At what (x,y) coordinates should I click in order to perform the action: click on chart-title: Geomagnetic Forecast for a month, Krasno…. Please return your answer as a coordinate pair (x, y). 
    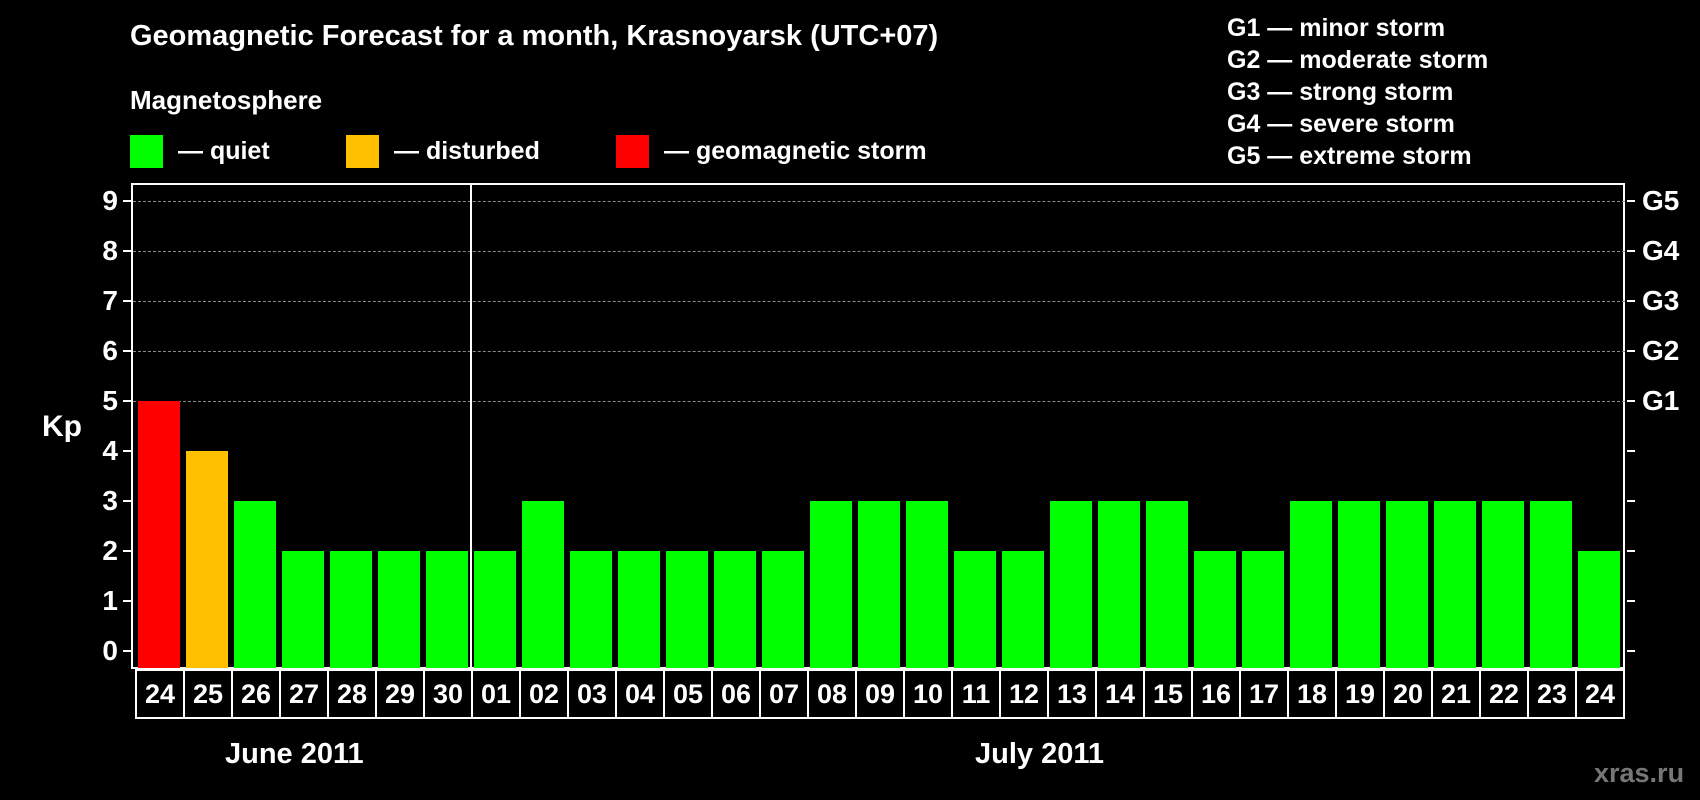
    Looking at the image, I should click on (534, 36).